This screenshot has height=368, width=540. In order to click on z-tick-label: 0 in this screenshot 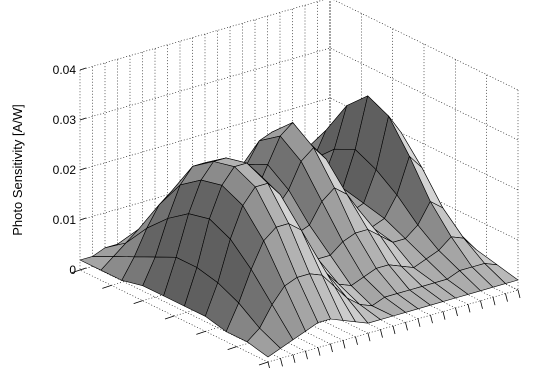, I will do `click(72, 270)`.